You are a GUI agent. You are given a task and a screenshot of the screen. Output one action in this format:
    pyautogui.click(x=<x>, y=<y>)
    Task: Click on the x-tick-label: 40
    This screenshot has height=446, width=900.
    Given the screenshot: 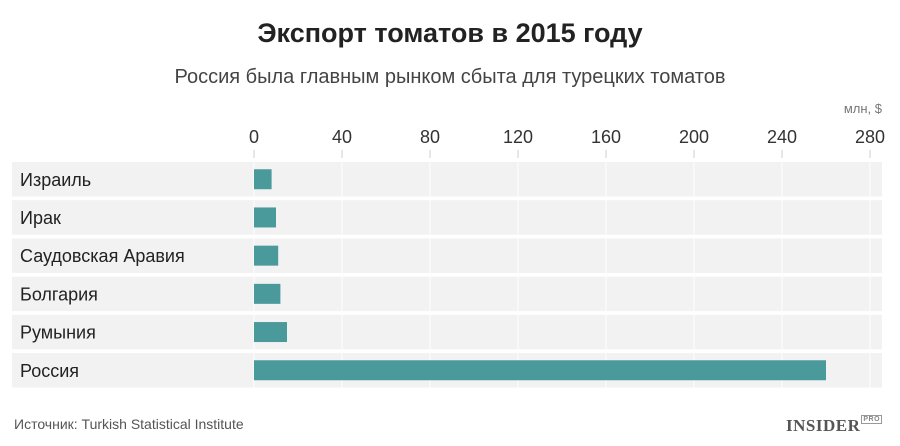 What is the action you would take?
    pyautogui.click(x=342, y=137)
    